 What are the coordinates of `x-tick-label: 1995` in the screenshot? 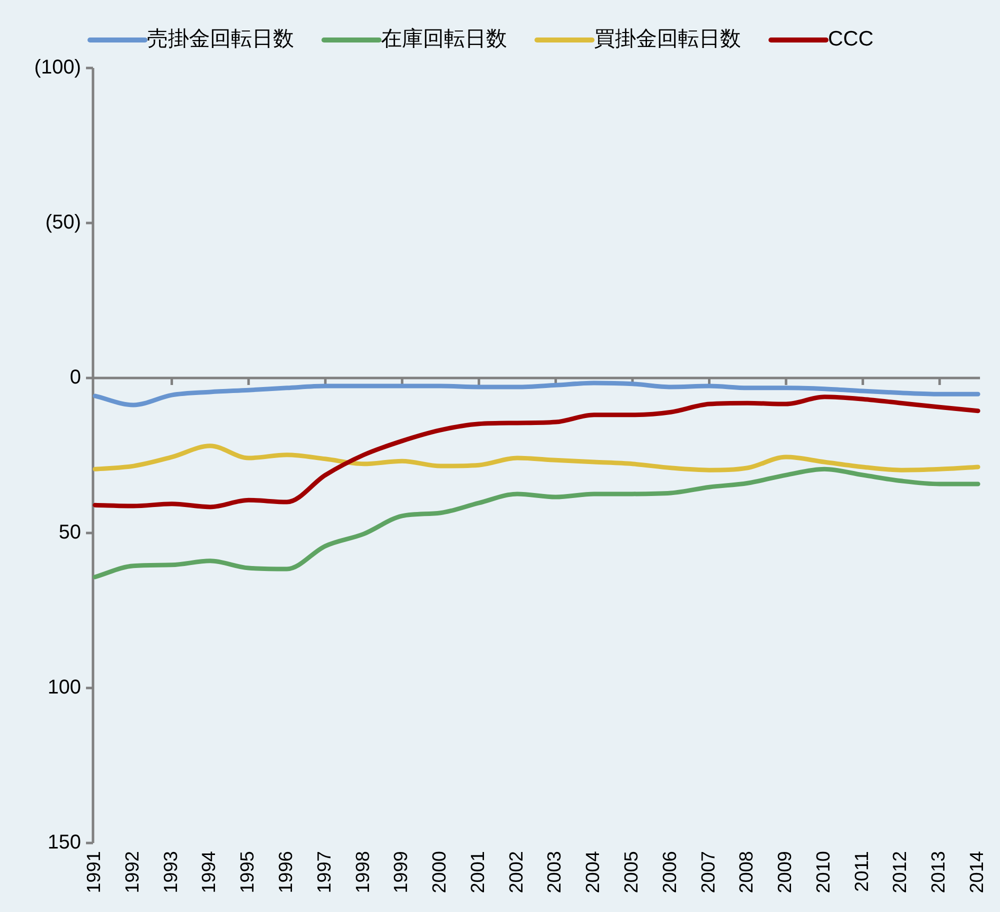 It's located at (248, 872).